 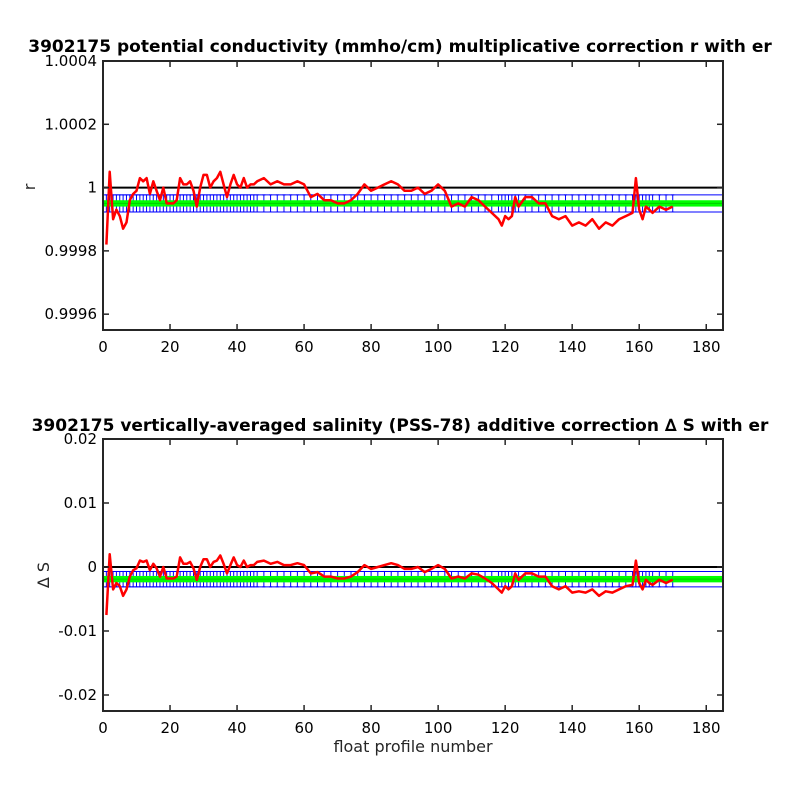 I want to click on salinity-x-tick-label: 160, so click(x=639, y=728).